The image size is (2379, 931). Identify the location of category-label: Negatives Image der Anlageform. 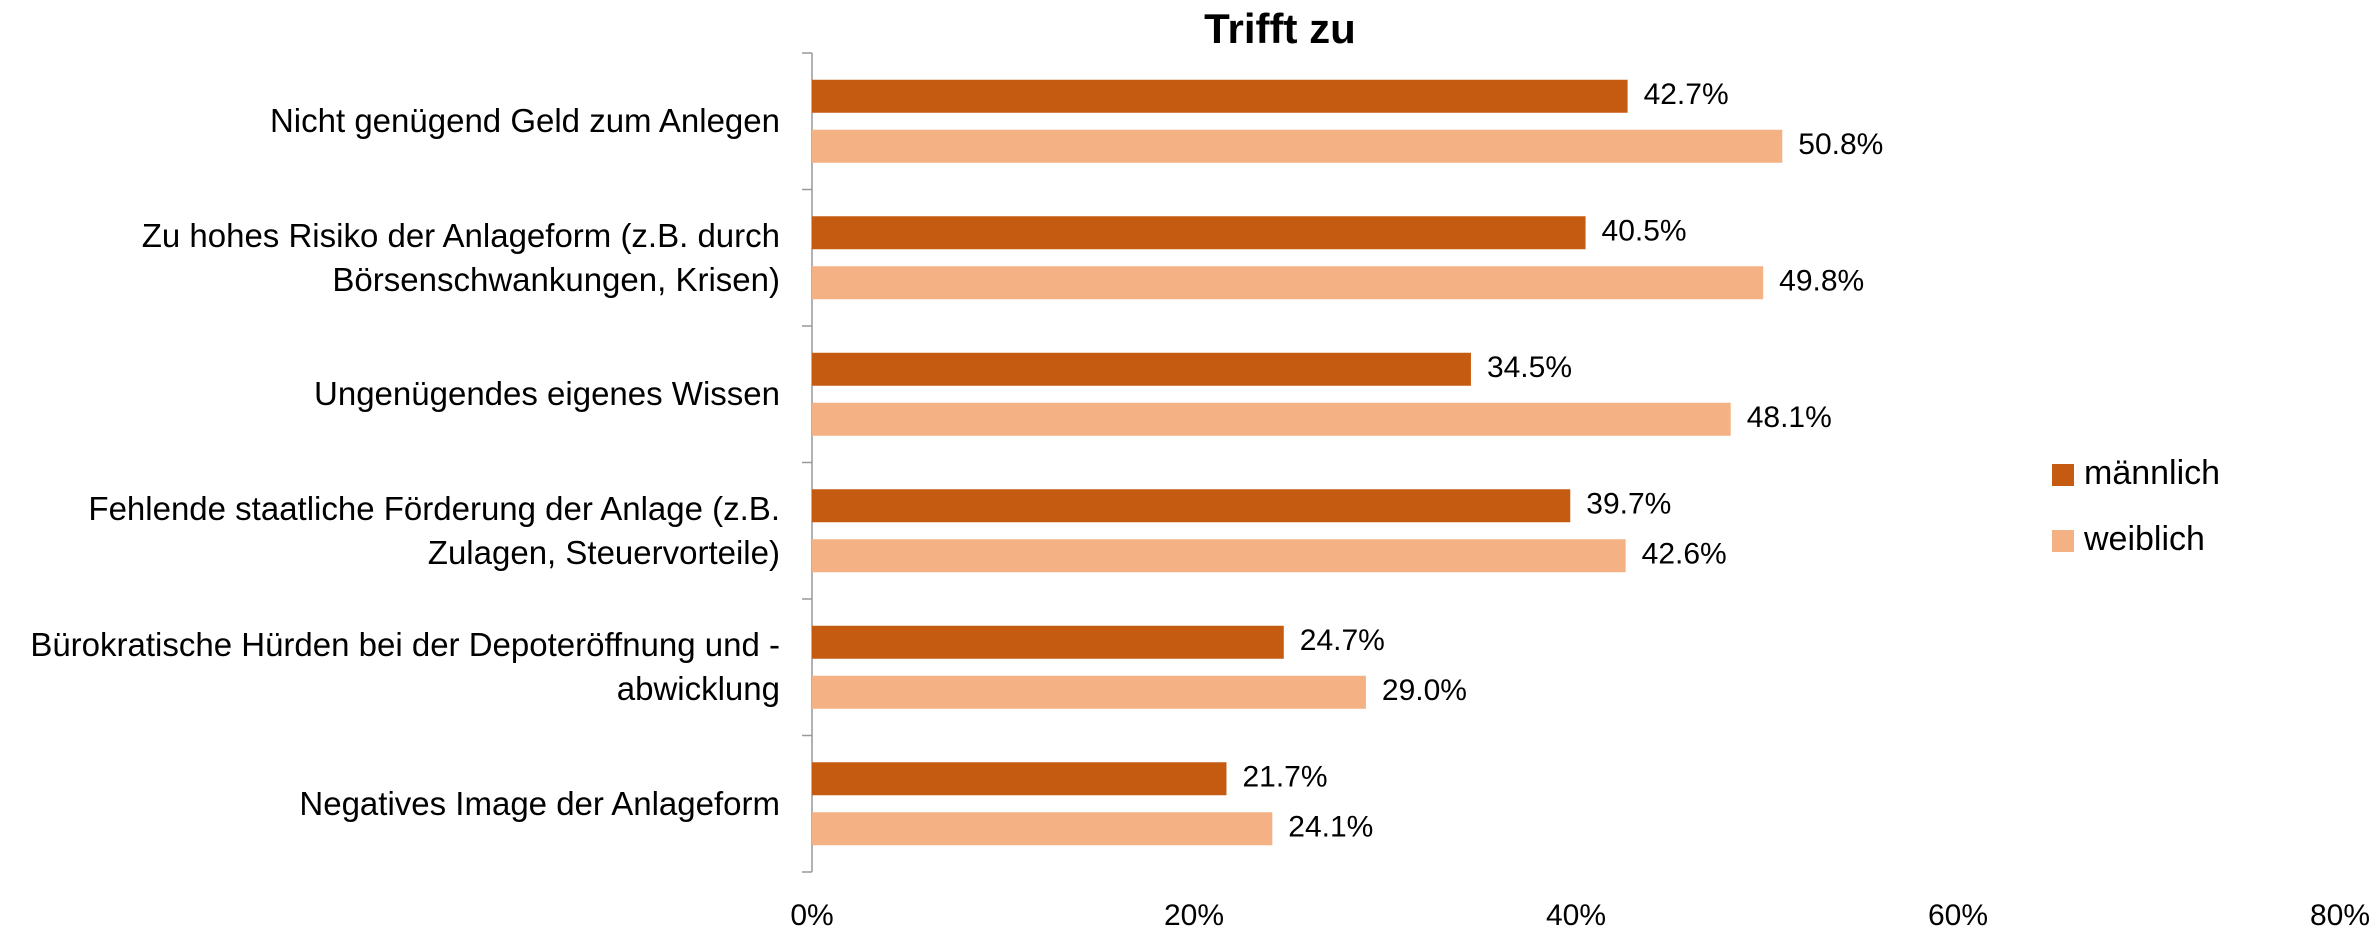
(539, 803).